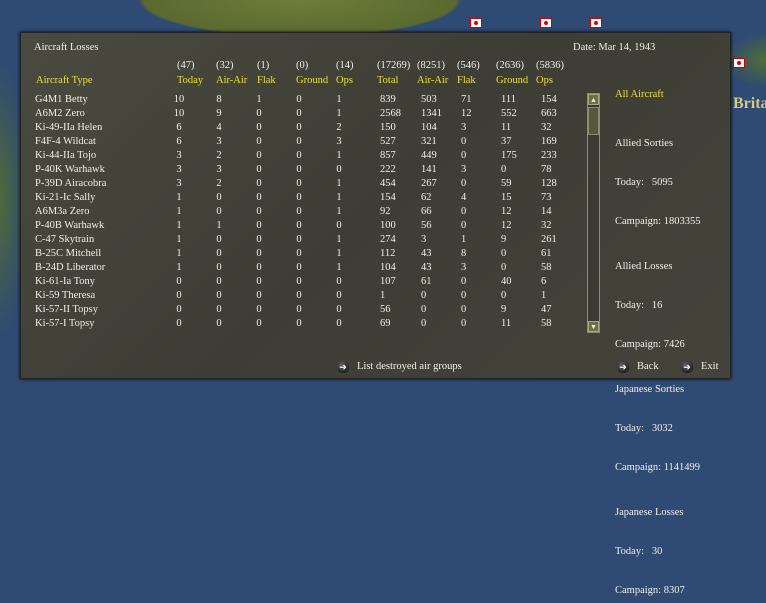 This screenshot has height=603, width=766. Describe the element at coordinates (65, 197) in the screenshot. I see `aircraft-name: Ki-21-Ic Sally` at that location.